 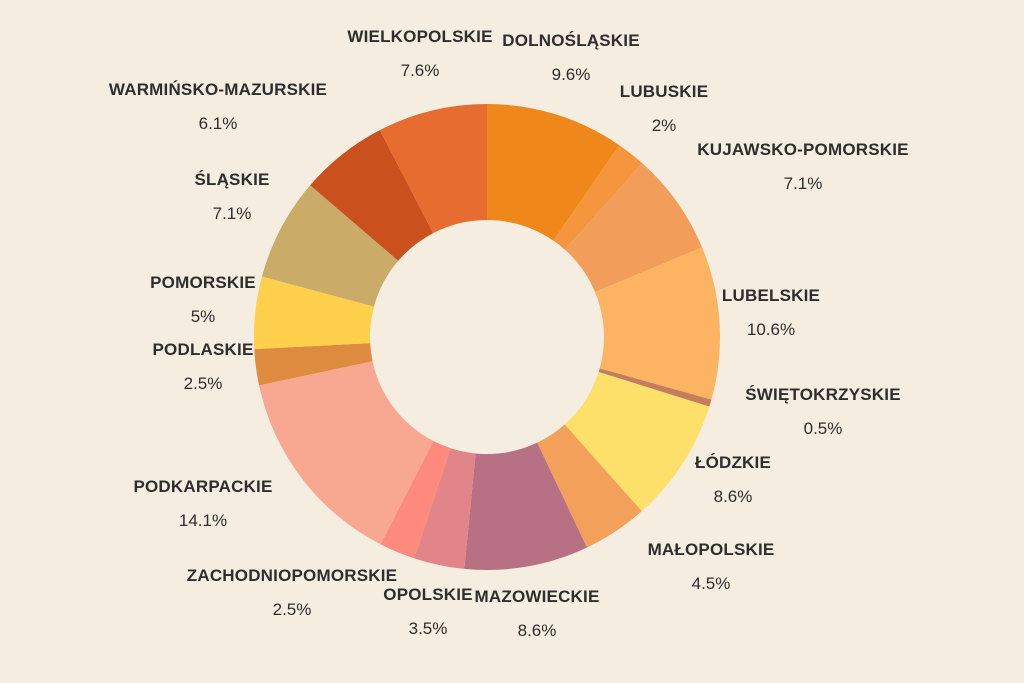 I want to click on slice-podlaskie, so click(x=313, y=364).